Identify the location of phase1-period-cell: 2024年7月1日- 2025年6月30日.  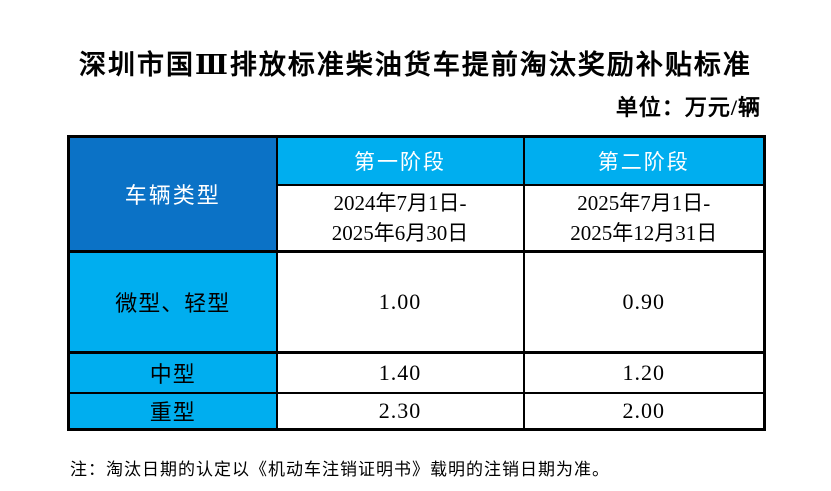
(400, 218).